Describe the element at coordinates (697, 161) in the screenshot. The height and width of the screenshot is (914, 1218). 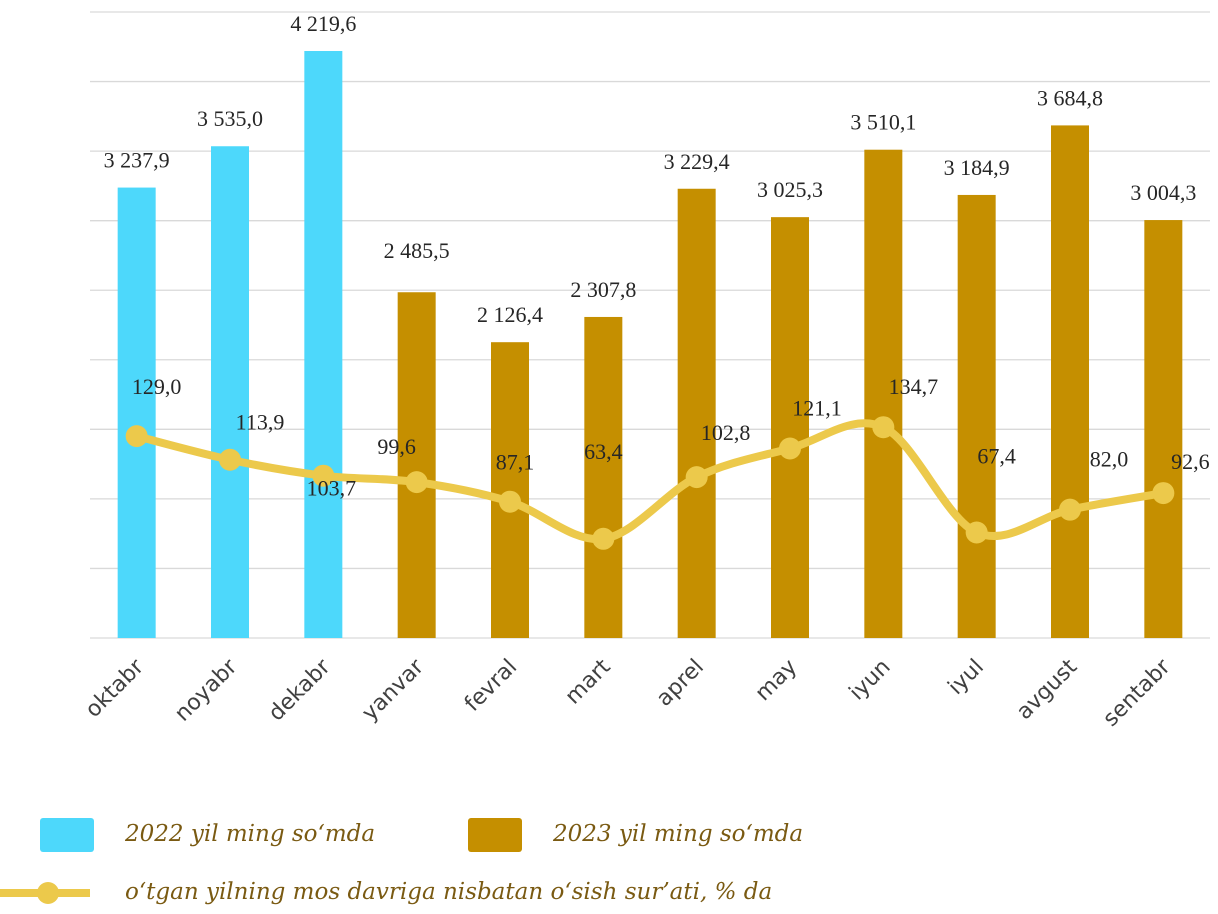
I see `data-label: 3 229,4` at that location.